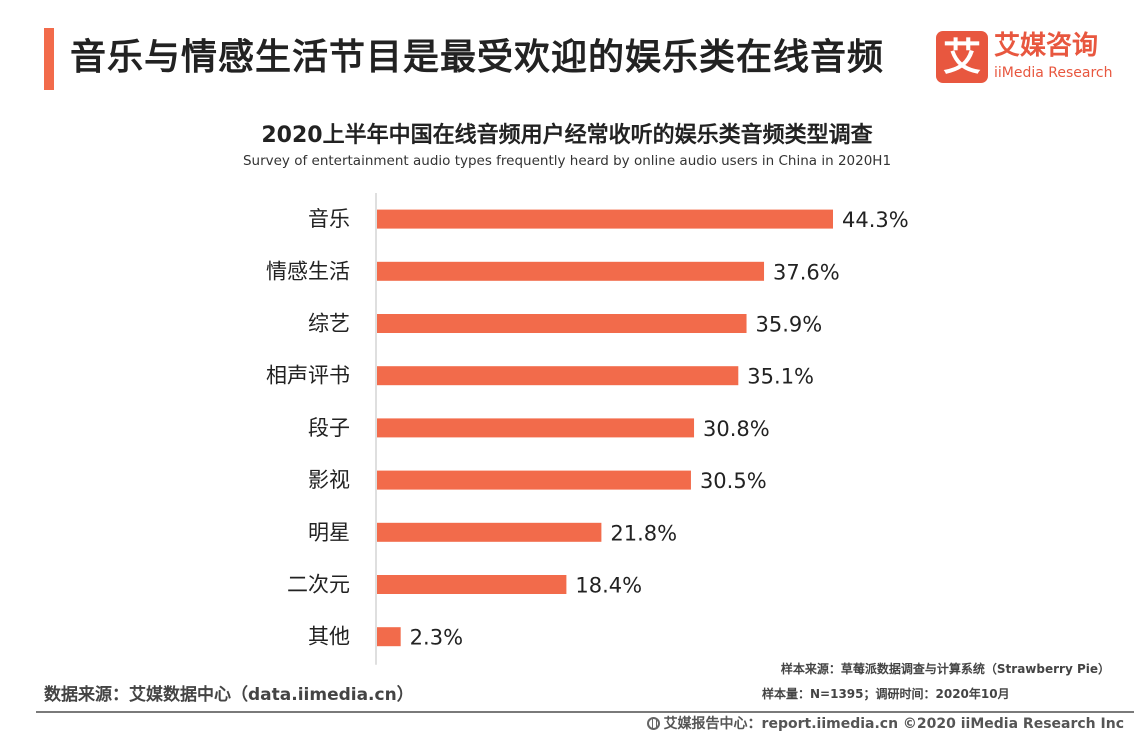 The width and height of the screenshot is (1134, 737). What do you see at coordinates (477, 57) in the screenshot?
I see `page-title: 音乐与情感生活节目是最受欢迎的娱乐类在线音频` at bounding box center [477, 57].